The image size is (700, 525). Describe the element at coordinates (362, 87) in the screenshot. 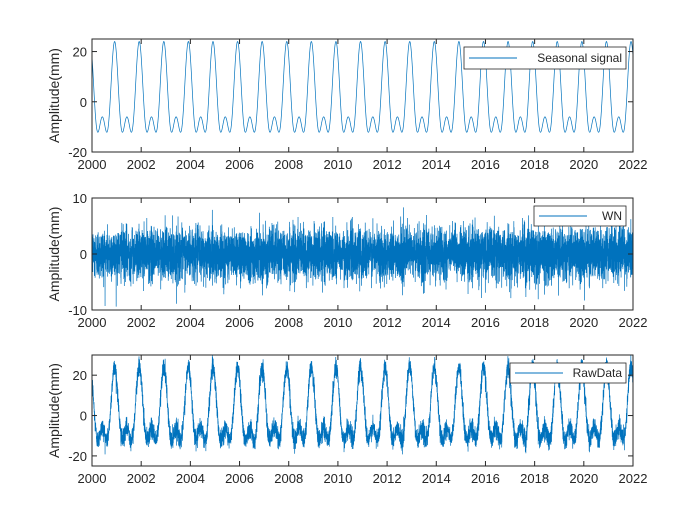

I see `series-line-seasonal-signal` at that location.